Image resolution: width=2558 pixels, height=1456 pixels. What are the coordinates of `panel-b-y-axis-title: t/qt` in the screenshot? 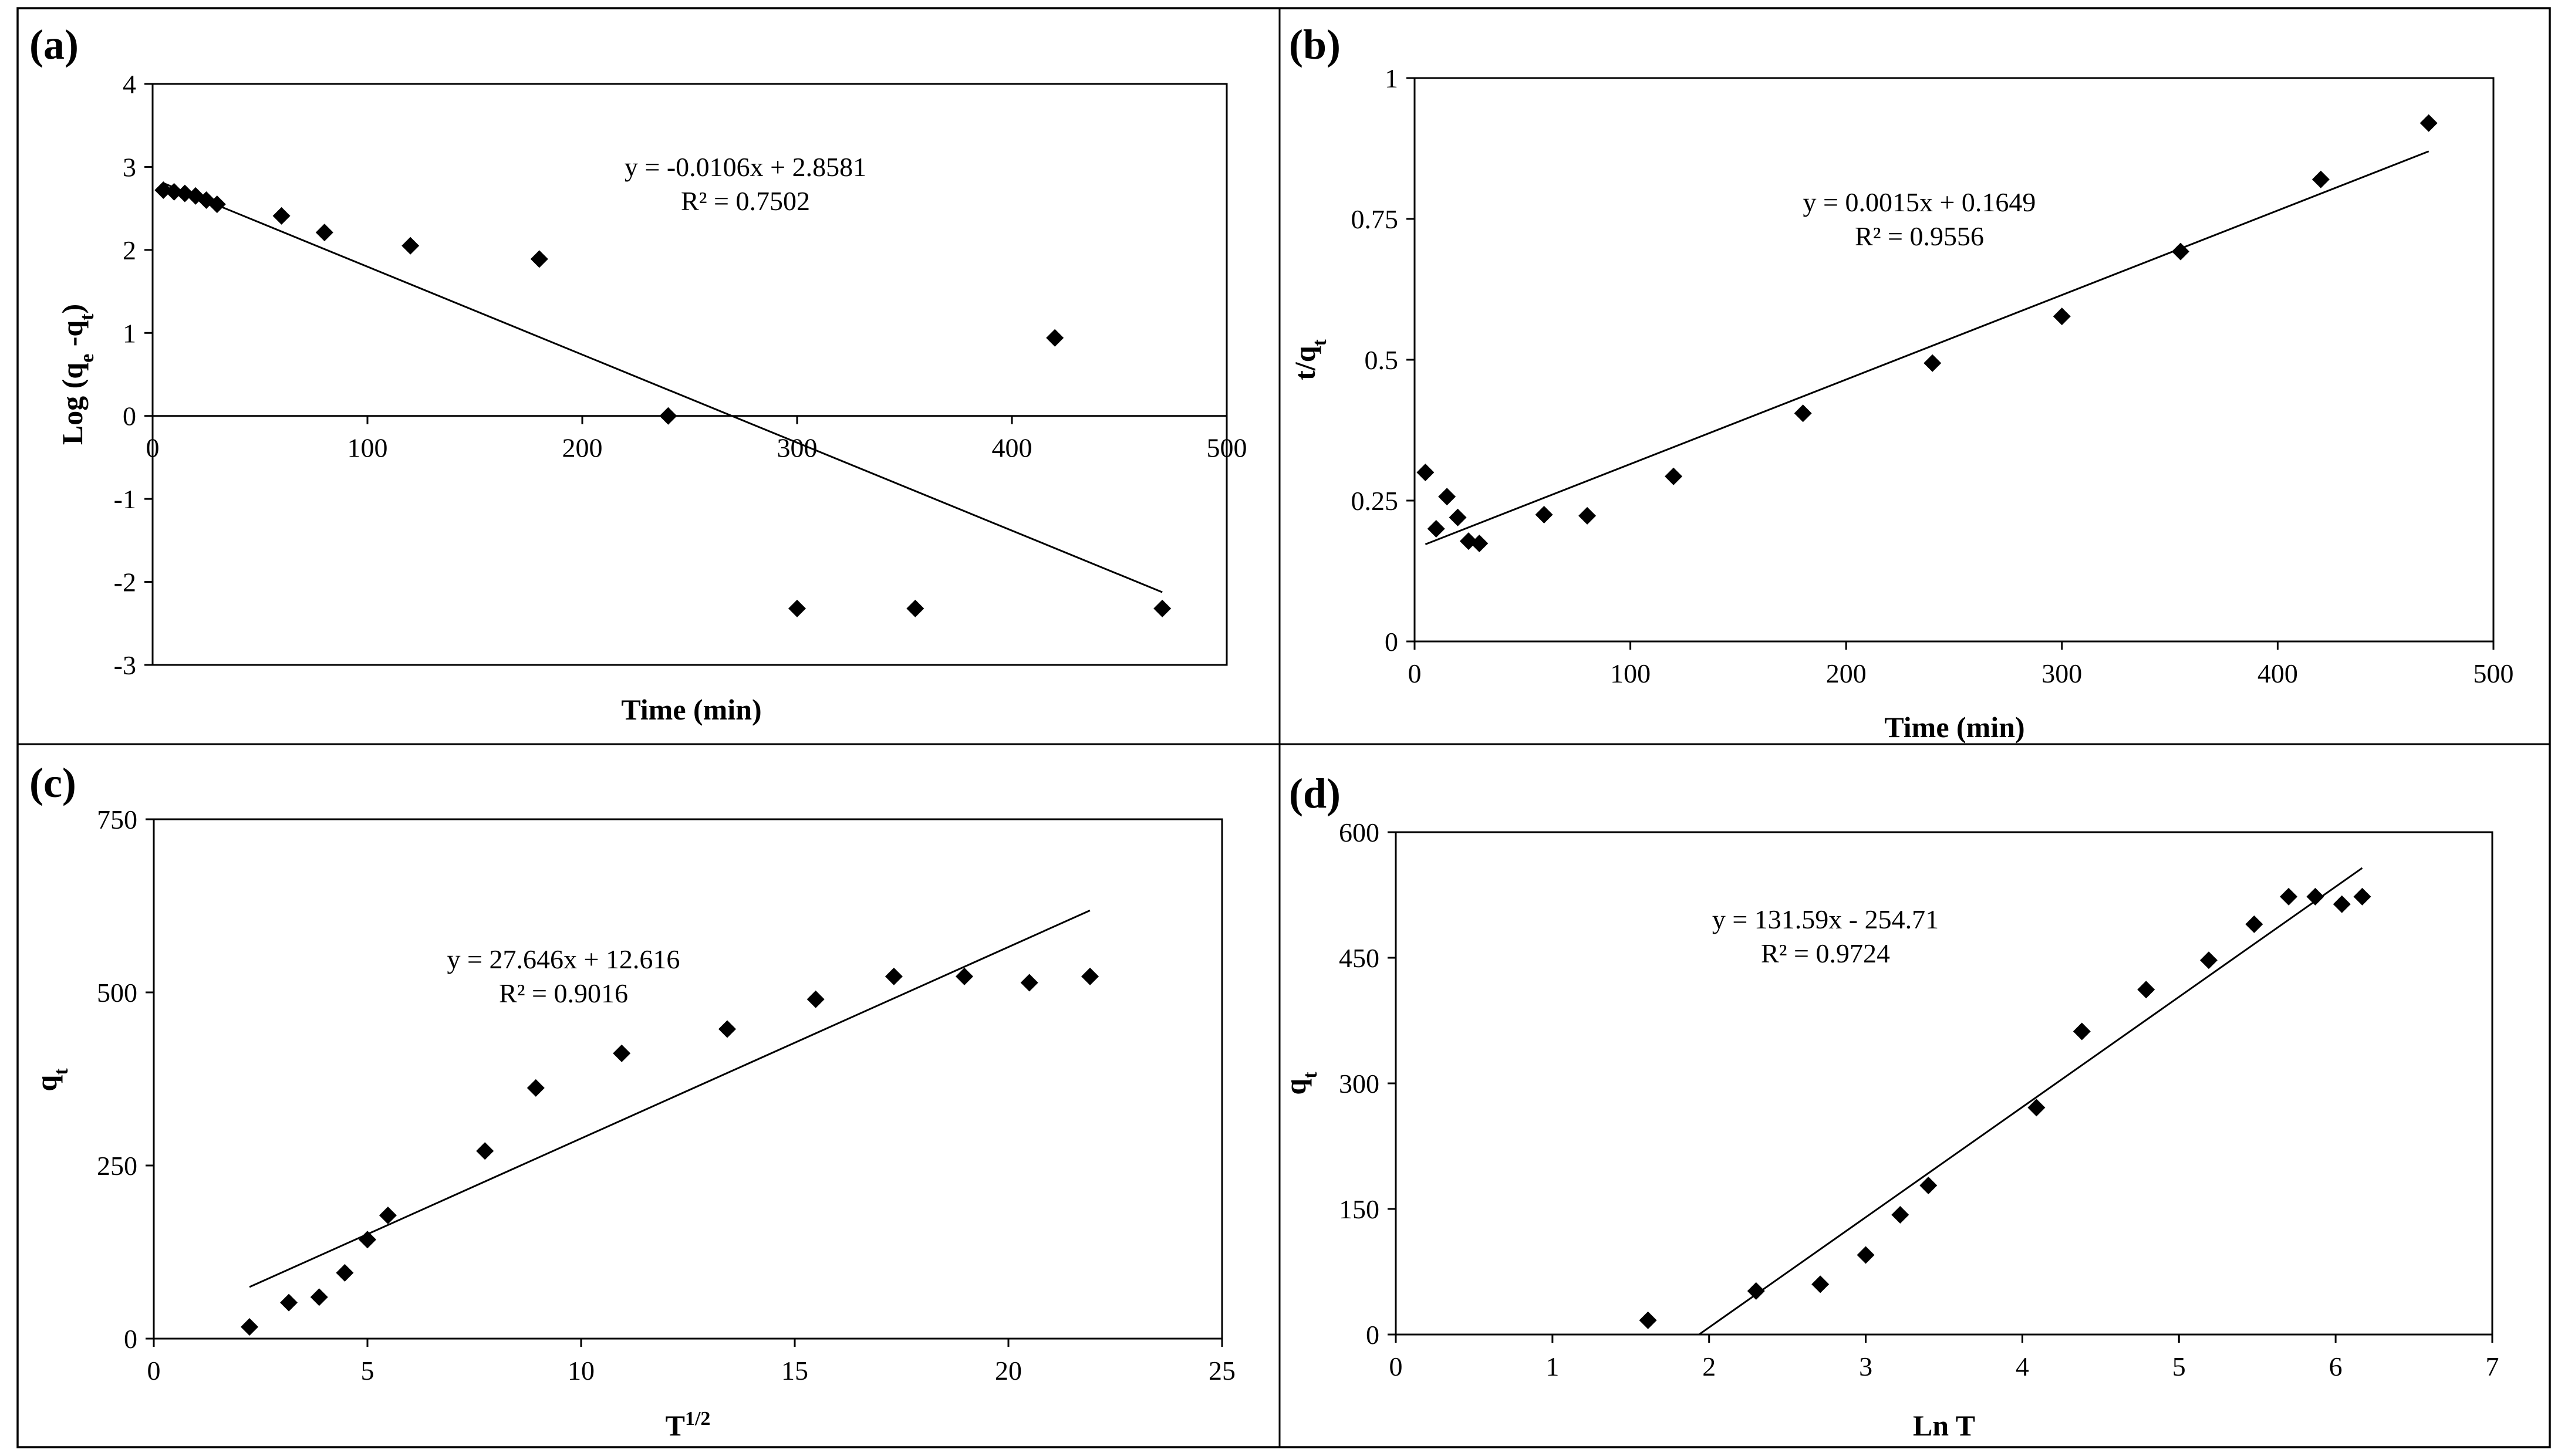 It's located at (1309, 359).